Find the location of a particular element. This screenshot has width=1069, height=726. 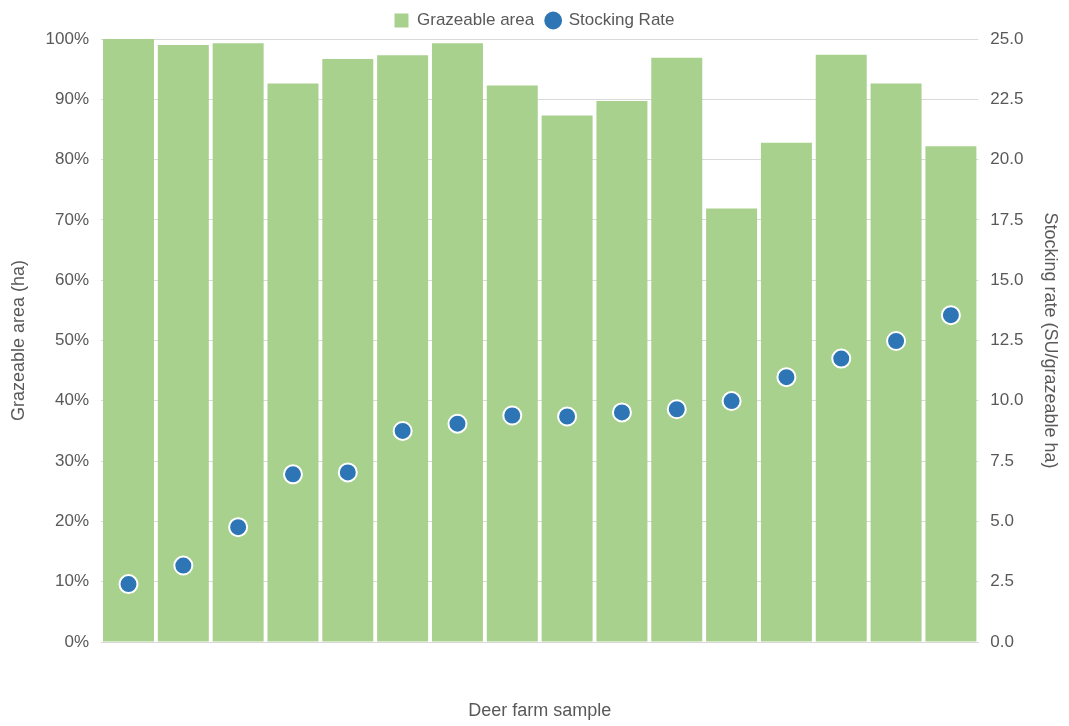

y-tick-label: 10% is located at coordinates (72, 581).